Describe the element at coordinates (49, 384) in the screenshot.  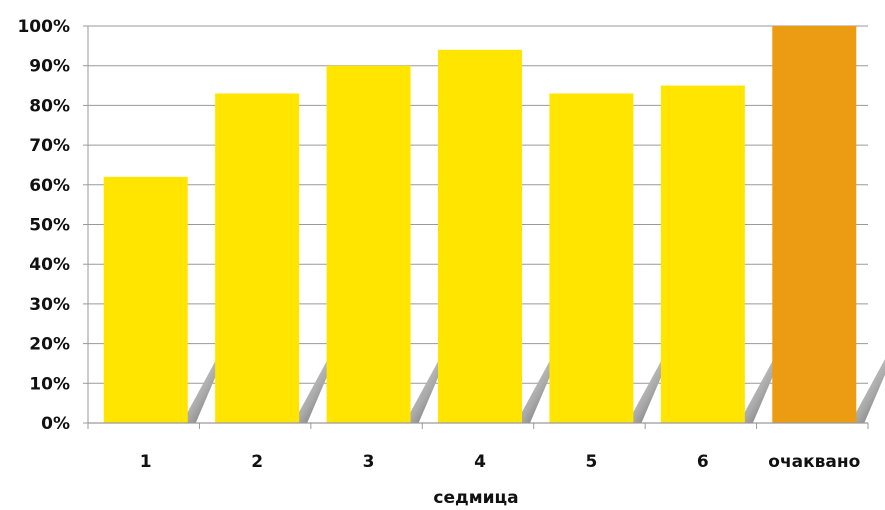
I see `y-tick-label: 10%` at that location.